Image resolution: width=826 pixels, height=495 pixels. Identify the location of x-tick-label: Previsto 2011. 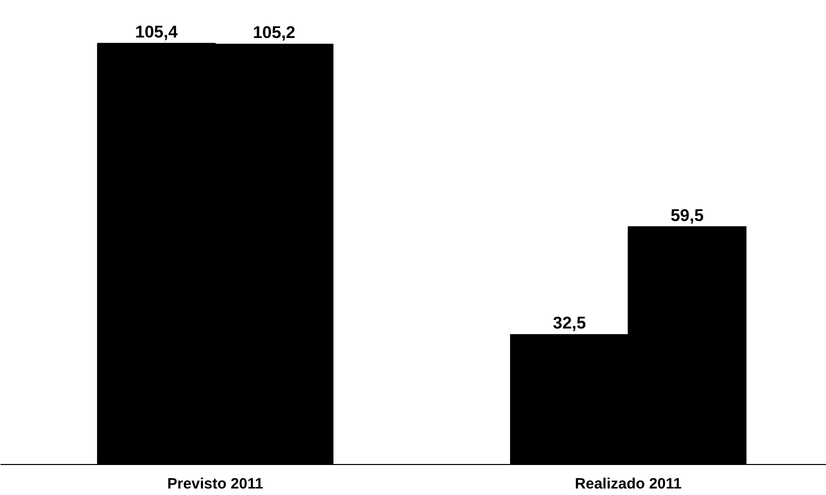
(215, 484).